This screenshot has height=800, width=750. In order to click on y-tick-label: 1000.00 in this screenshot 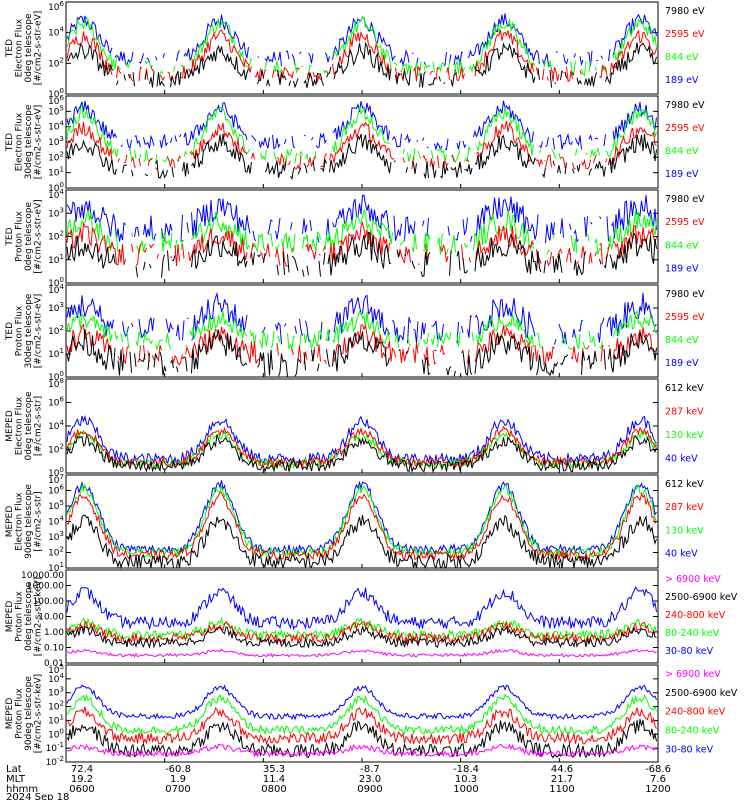, I will do `click(45, 587)`.